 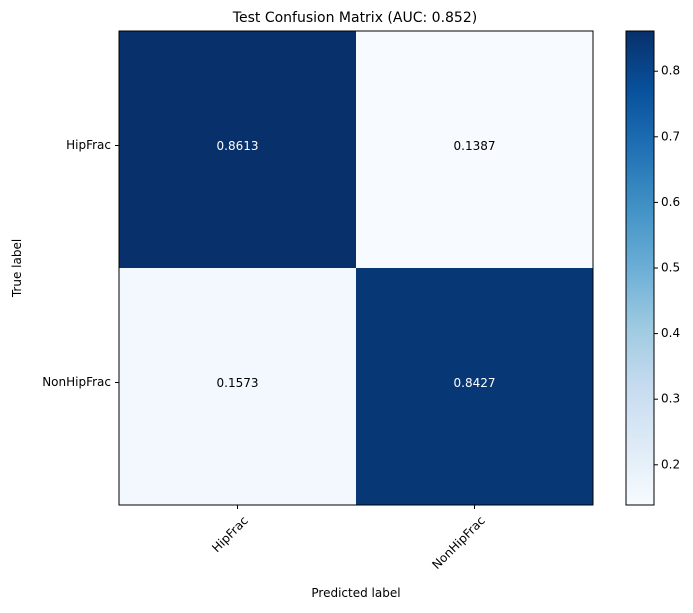 I want to click on cell-value-label: 0.8427, so click(x=475, y=383).